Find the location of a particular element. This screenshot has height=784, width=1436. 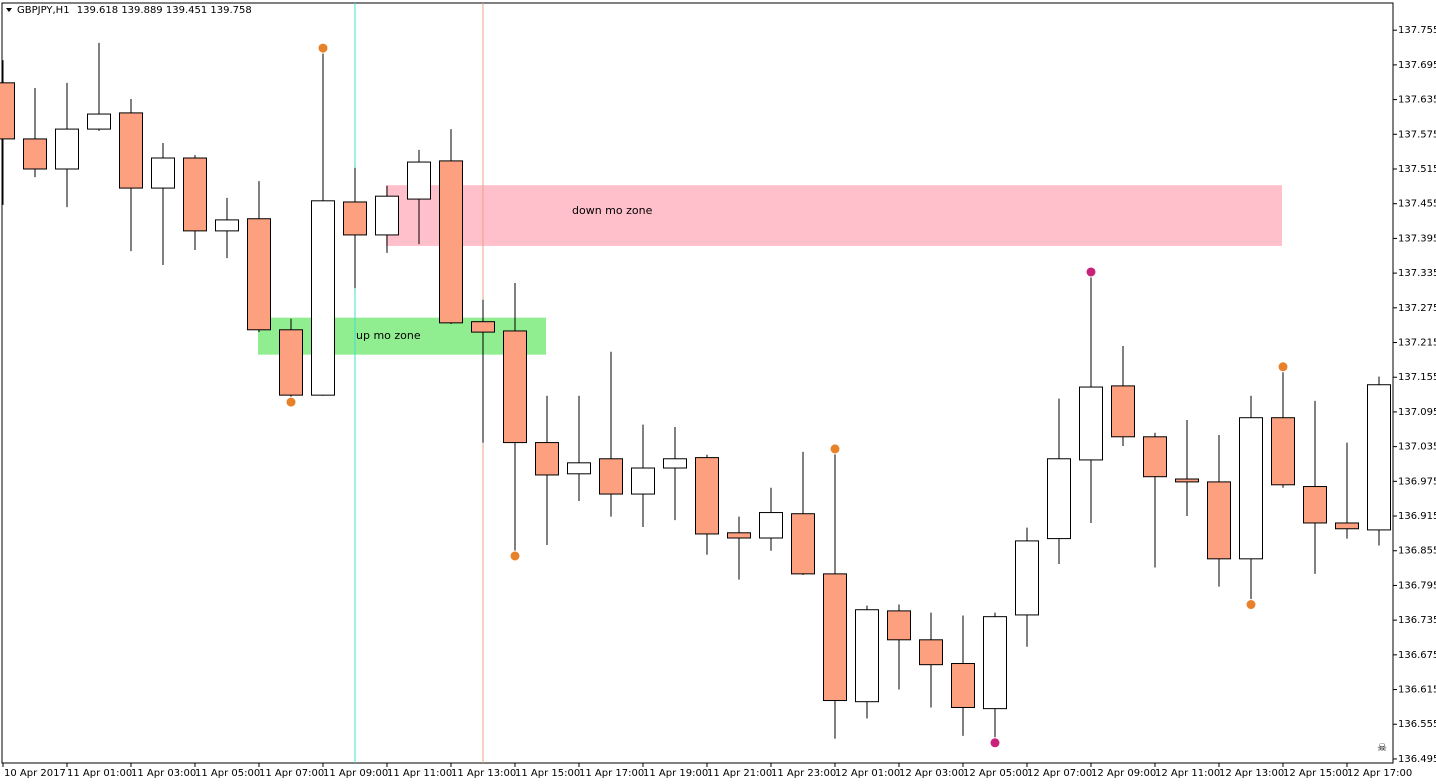

y-tick-label: 137.395 is located at coordinates (1417, 238).